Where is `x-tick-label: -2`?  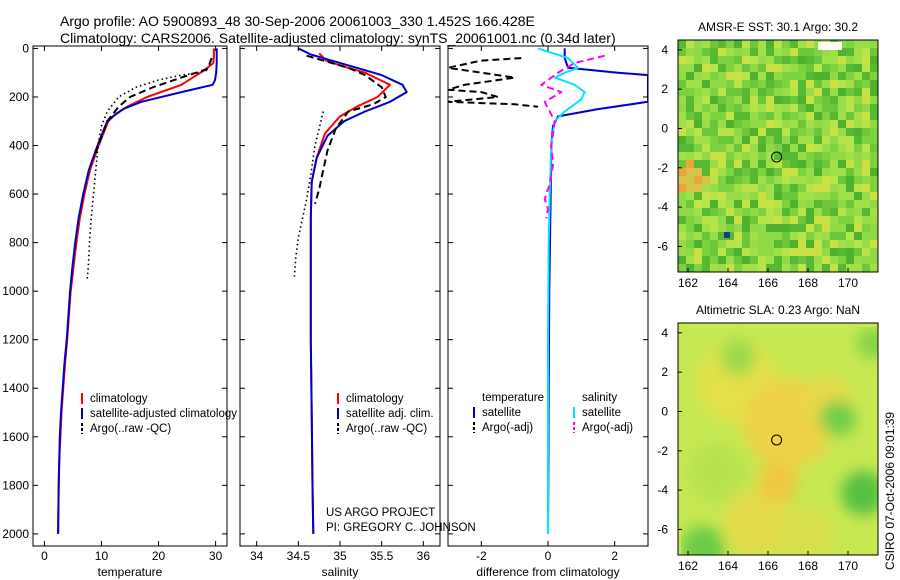
x-tick-label: -2 is located at coordinates (481, 556).